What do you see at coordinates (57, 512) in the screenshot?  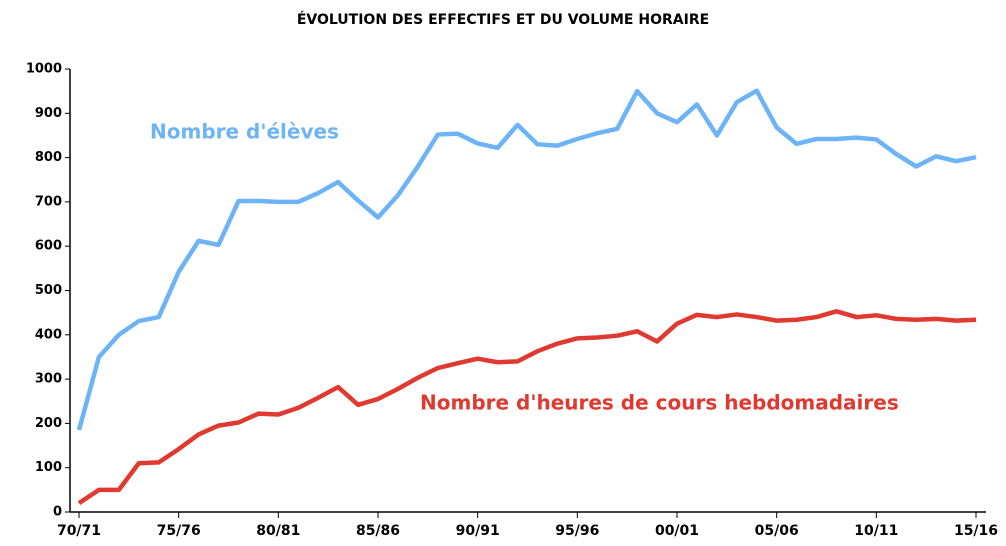 I see `y-tick-label: 0` at bounding box center [57, 512].